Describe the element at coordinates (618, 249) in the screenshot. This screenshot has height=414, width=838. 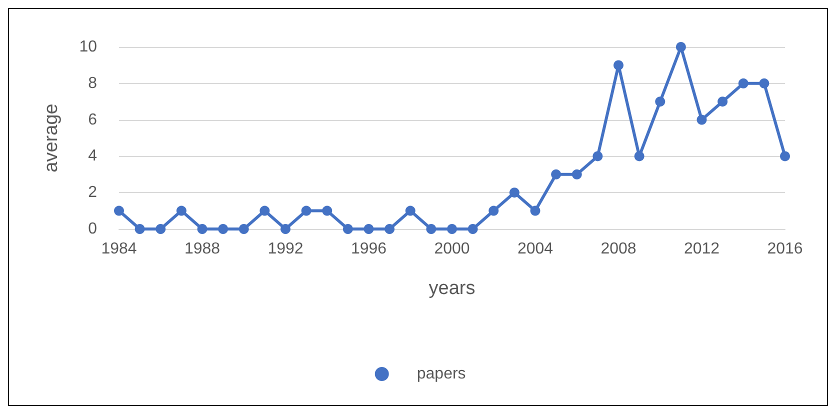
I see `x-tick-label: 2008` at that location.